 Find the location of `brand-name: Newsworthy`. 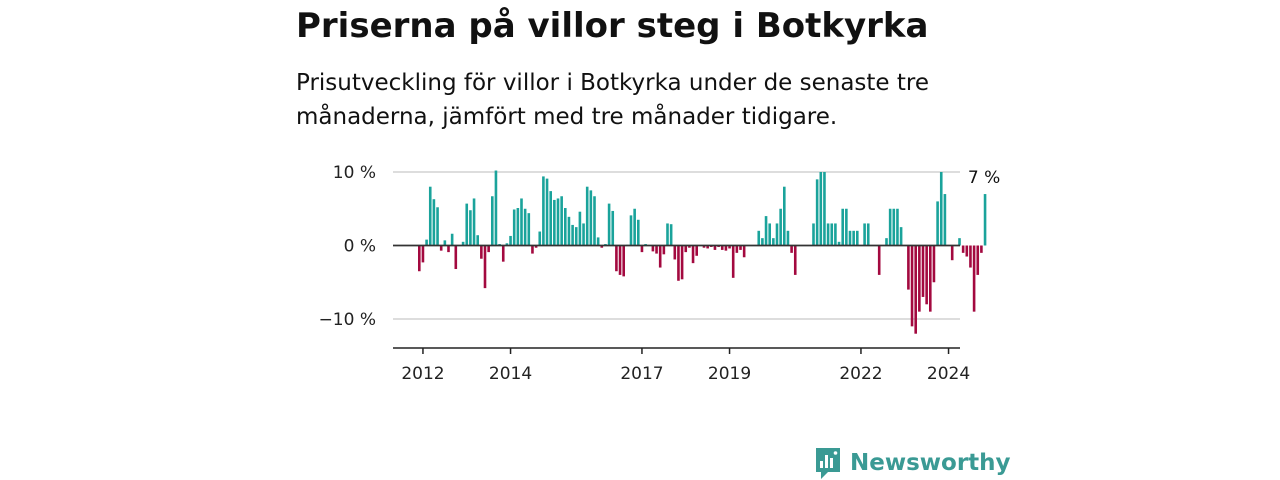

brand-name: Newsworthy is located at coordinates (930, 463).